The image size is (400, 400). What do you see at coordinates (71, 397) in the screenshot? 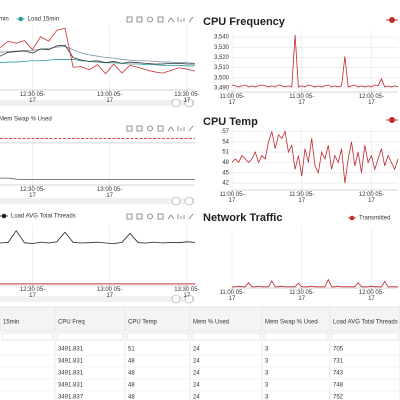
I see `cell: 3491.837` at bounding box center [71, 397].